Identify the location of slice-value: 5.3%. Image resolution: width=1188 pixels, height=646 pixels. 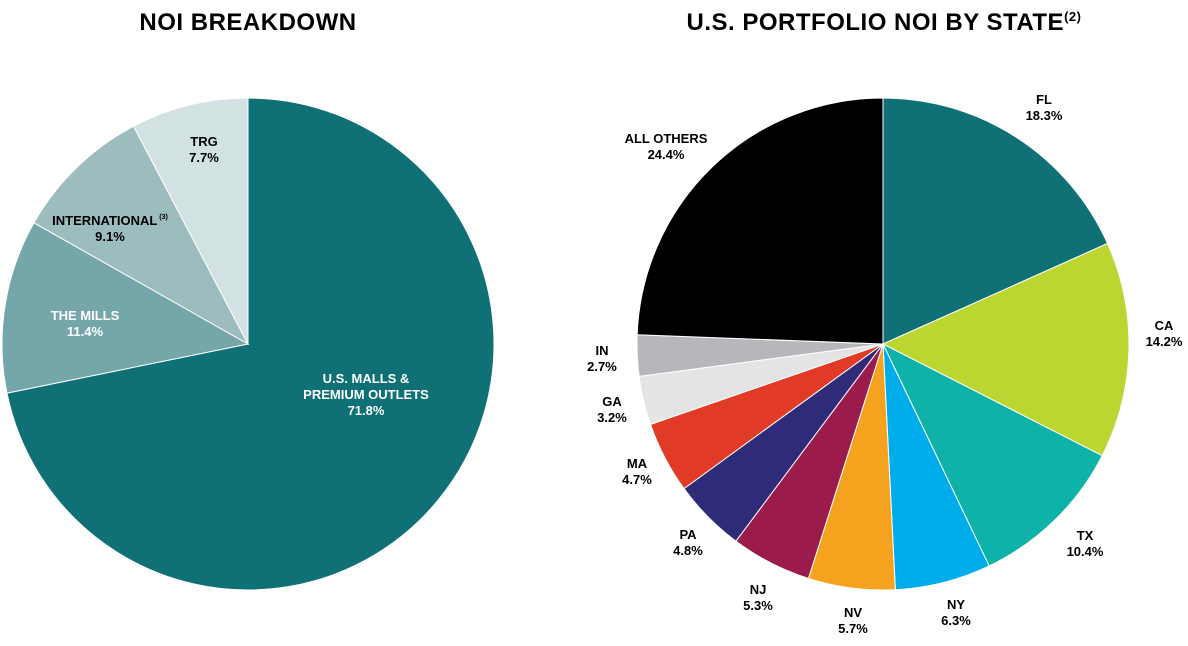
(758, 605).